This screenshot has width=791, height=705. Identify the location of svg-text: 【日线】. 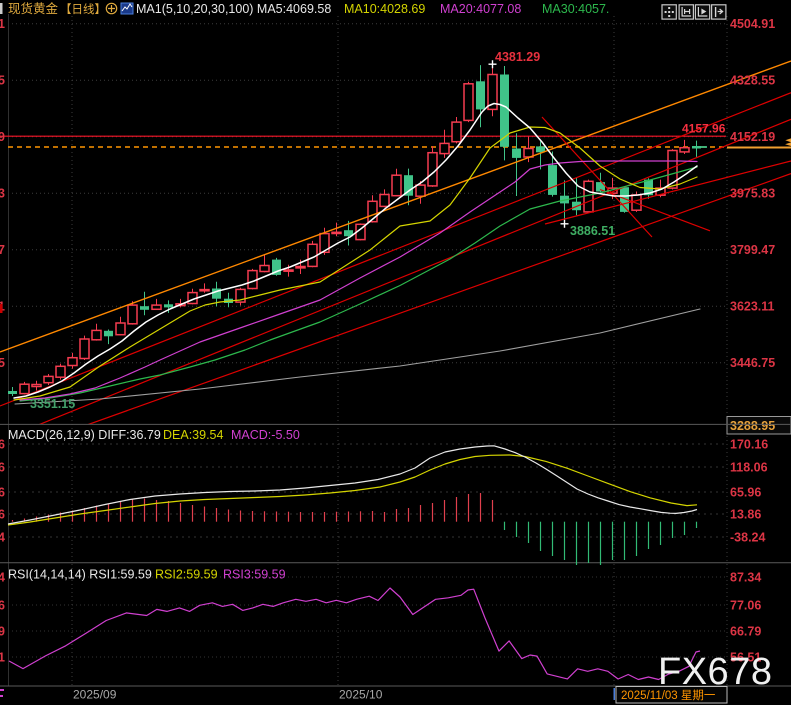
(83, 9).